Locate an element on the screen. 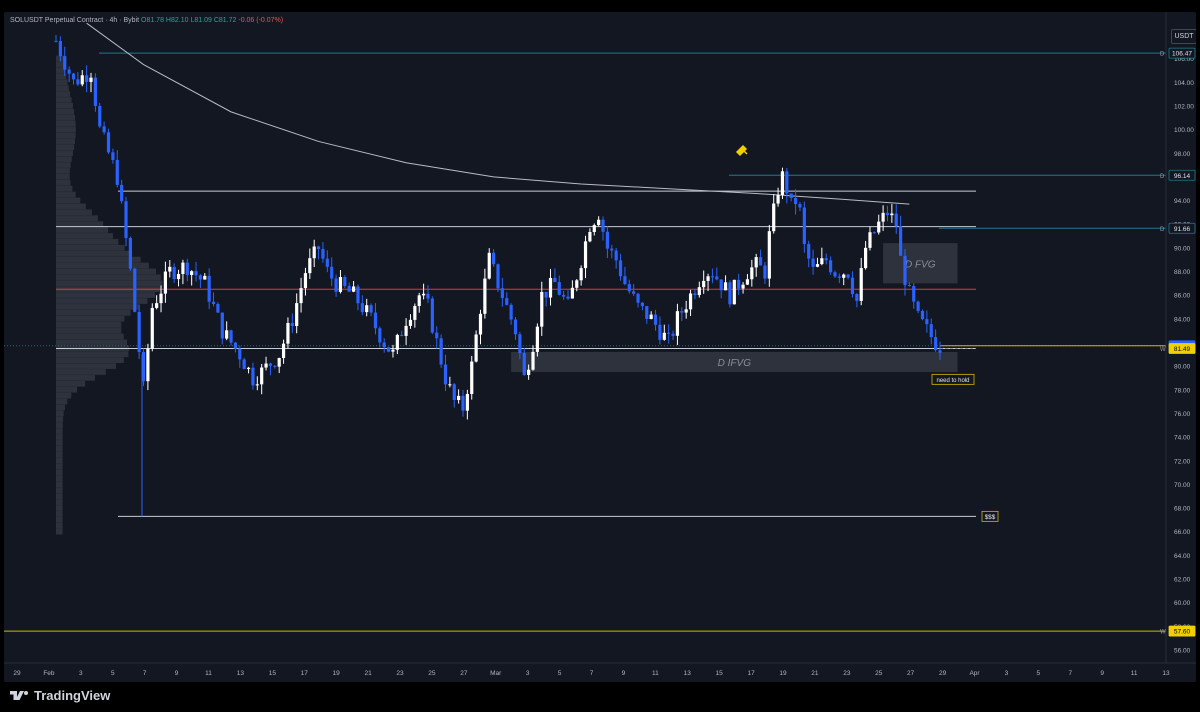  brand-name: TradingView is located at coordinates (72, 695).